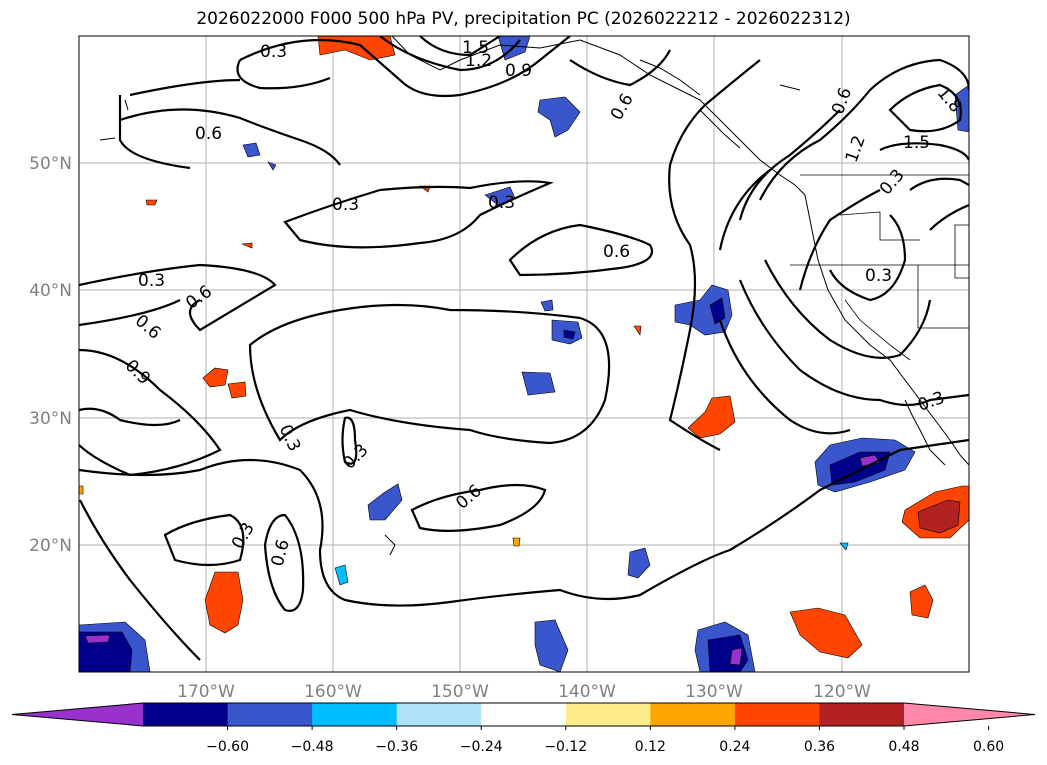  I want to click on colorbar-tick-label: −0.60, so click(227, 747).